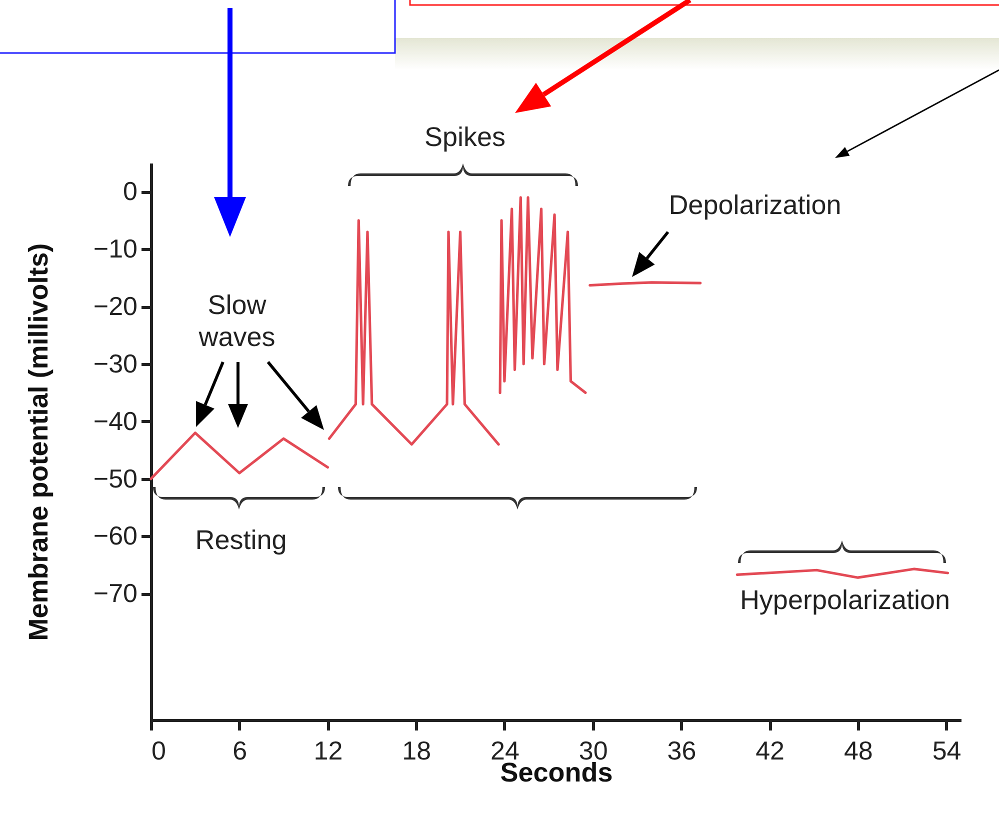  Describe the element at coordinates (159, 751) in the screenshot. I see `x-tick-label: 0` at that location.